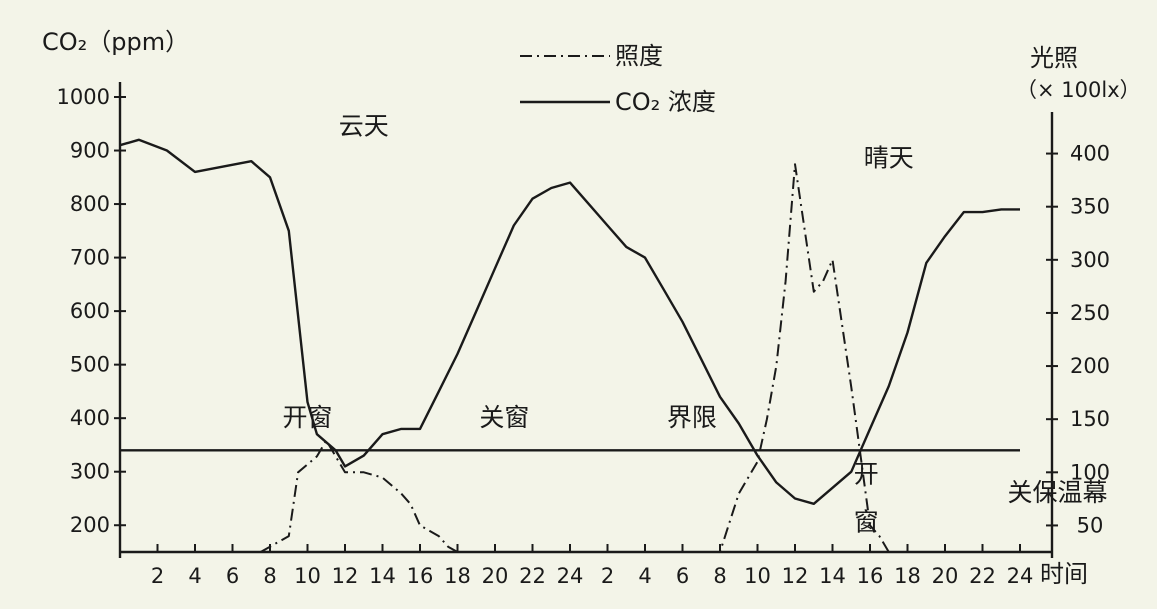 The height and width of the screenshot is (609, 1157). I want to click on x-tick-label-15: 6, so click(682, 576).